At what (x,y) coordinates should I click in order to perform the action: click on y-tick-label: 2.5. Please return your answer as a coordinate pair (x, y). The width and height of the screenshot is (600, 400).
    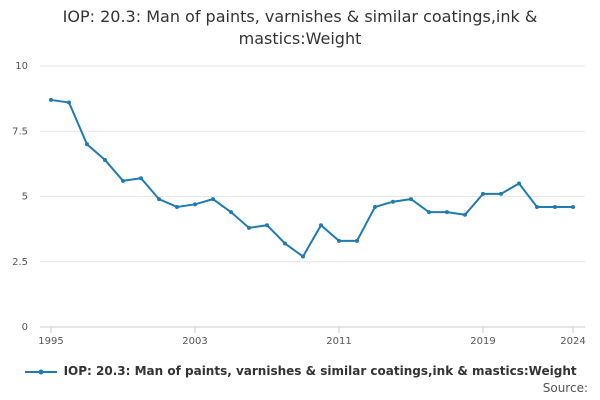
    Looking at the image, I should click on (20, 262).